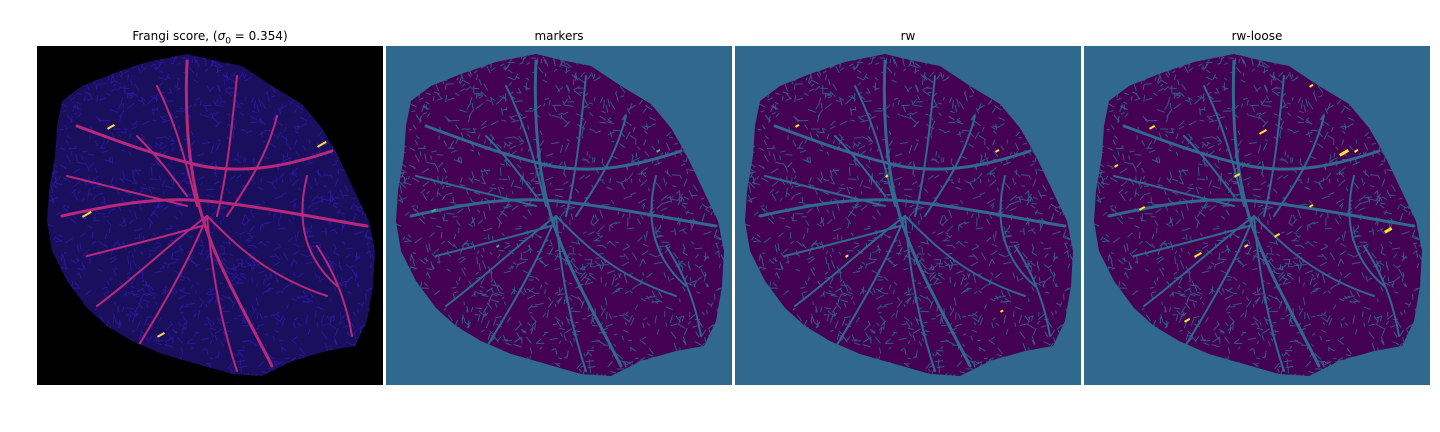 Image resolution: width=1440 pixels, height=432 pixels. Describe the element at coordinates (559, 36) in the screenshot. I see `panel-title-markers: markers` at that location.